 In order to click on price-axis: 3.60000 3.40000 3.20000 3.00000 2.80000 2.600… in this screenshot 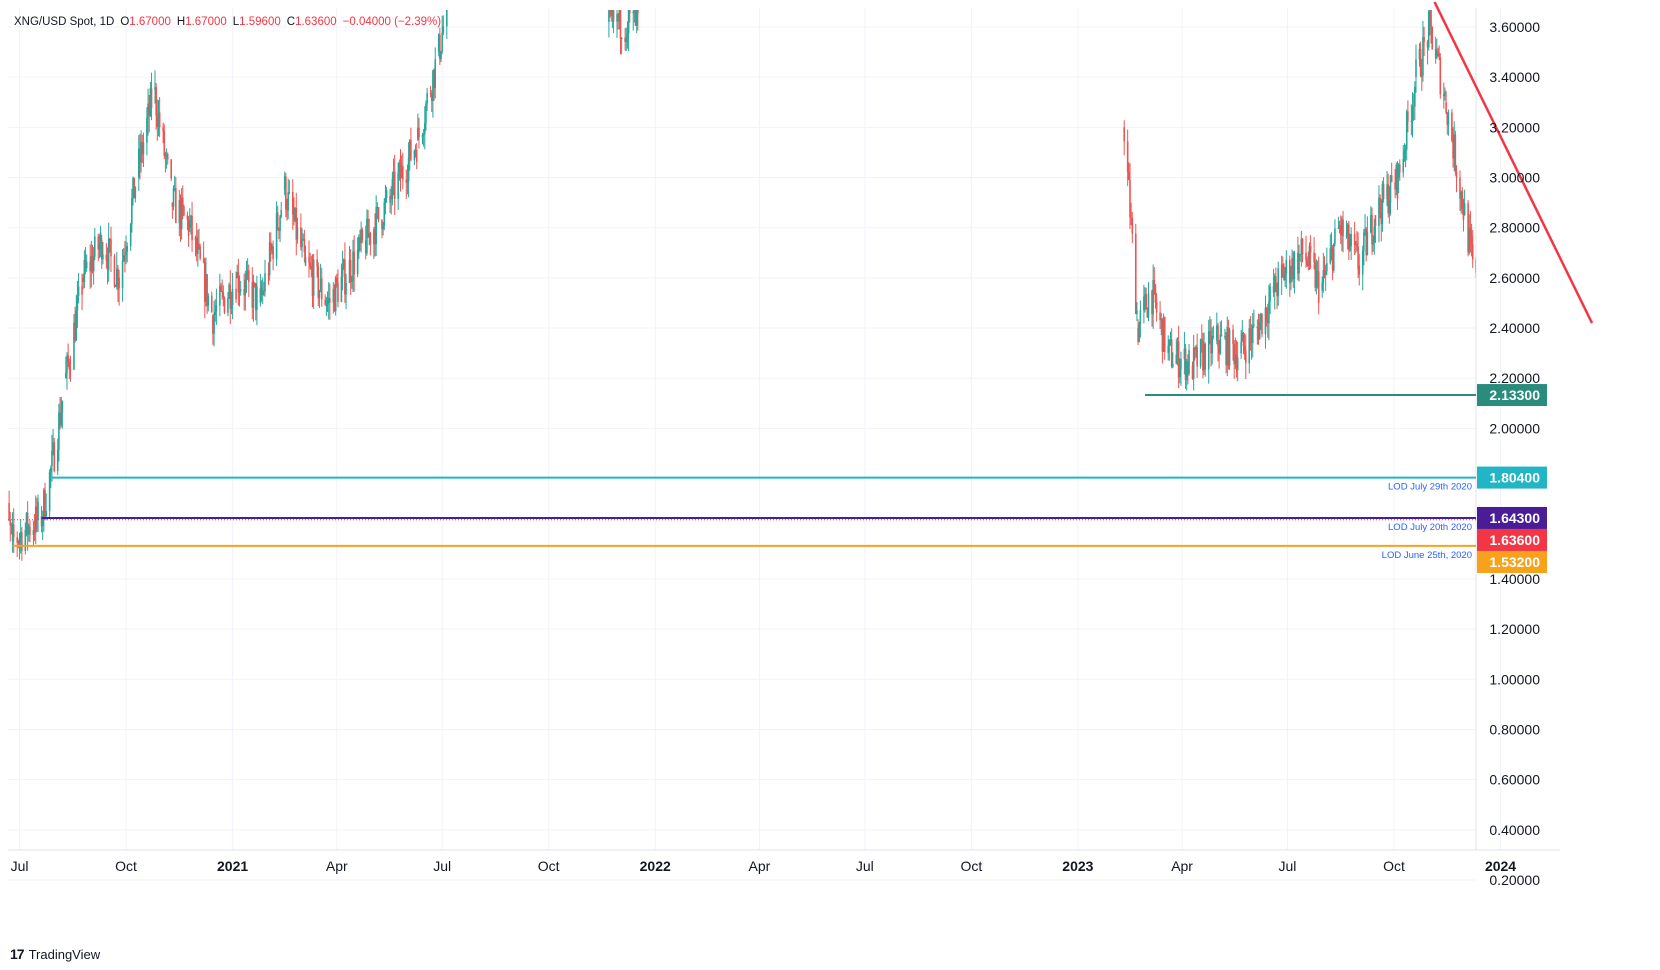, I will do `click(1514, 453)`.